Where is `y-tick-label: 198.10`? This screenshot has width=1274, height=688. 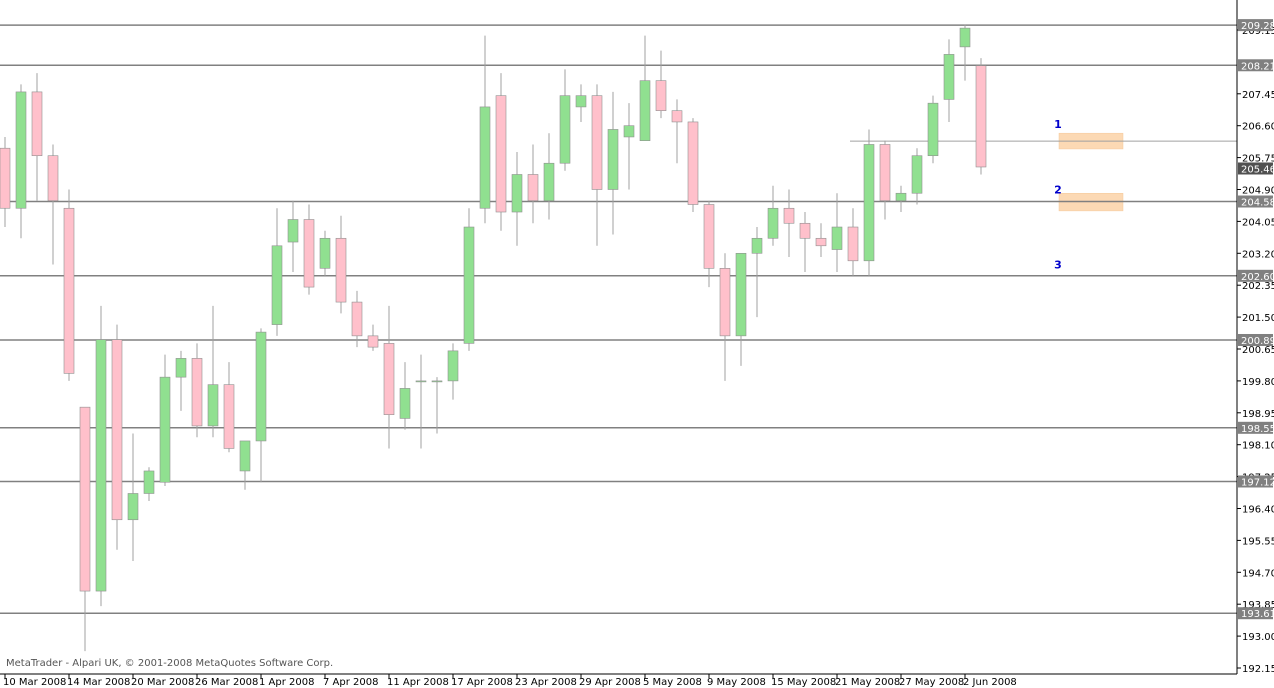 y-tick-label: 198.10 is located at coordinates (1258, 446).